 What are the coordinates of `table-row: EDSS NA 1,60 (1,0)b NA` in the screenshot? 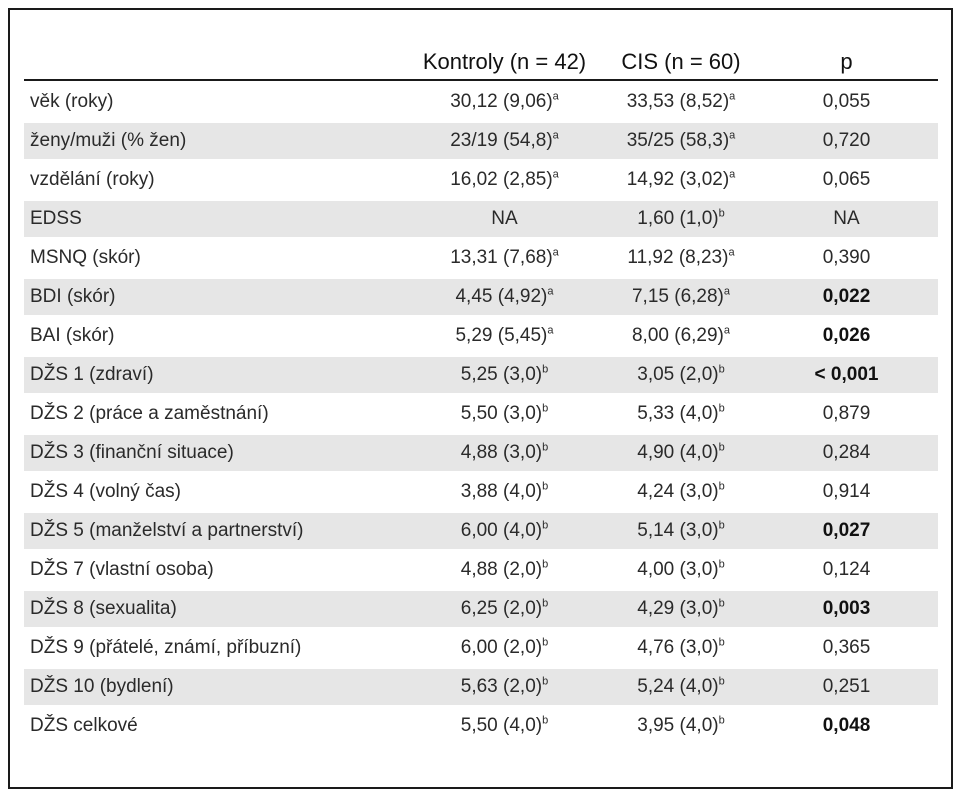 It's located at (481, 219).